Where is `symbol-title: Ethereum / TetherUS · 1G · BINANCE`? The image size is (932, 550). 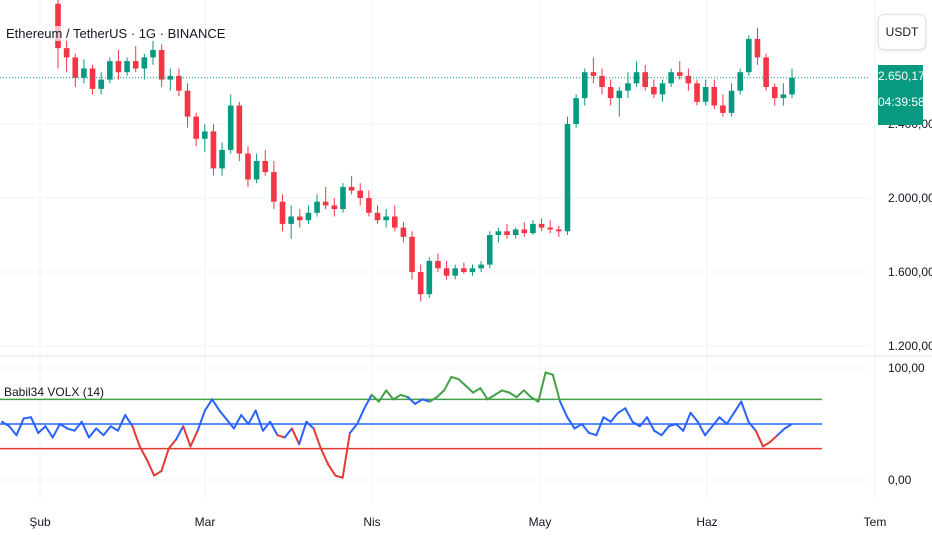
symbol-title: Ethereum / TetherUS · 1G · BINANCE is located at coordinates (116, 33).